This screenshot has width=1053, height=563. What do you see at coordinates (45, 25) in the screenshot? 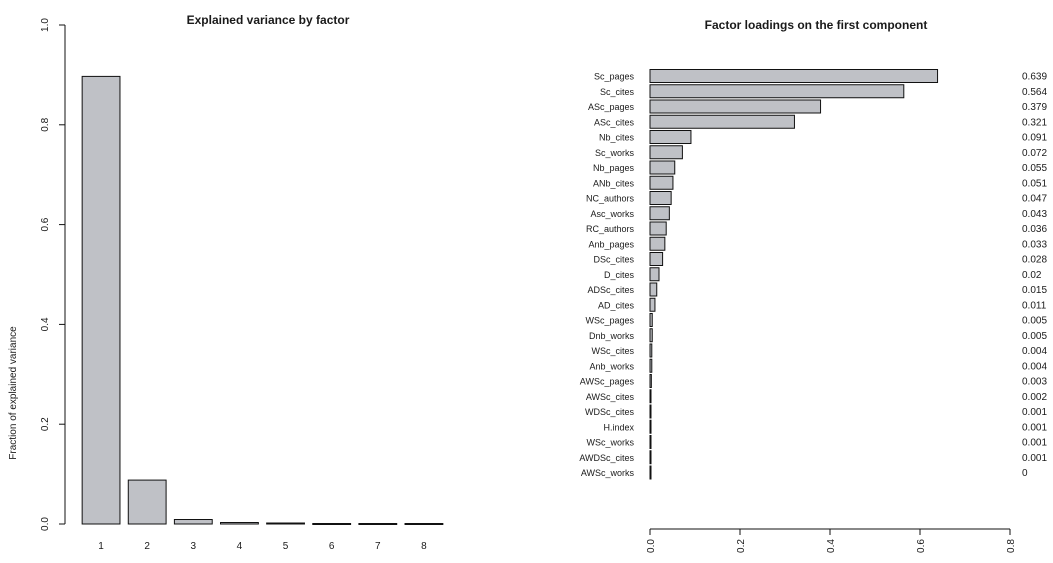
I see `left-y-tick-label: 1.0` at bounding box center [45, 25].